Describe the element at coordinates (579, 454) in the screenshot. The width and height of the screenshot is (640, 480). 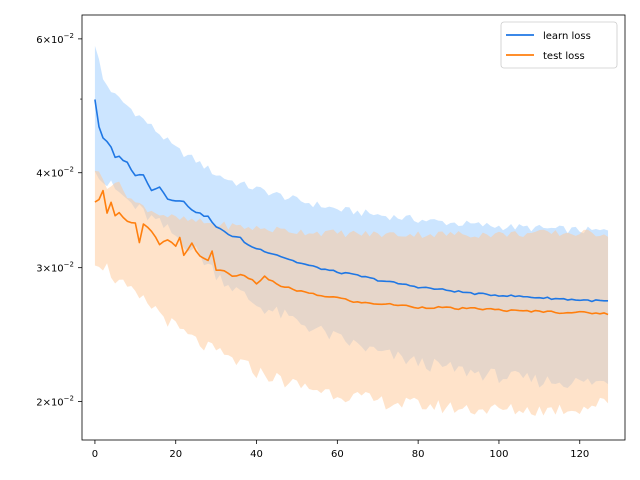
I see `x-tick-label: 120` at that location.